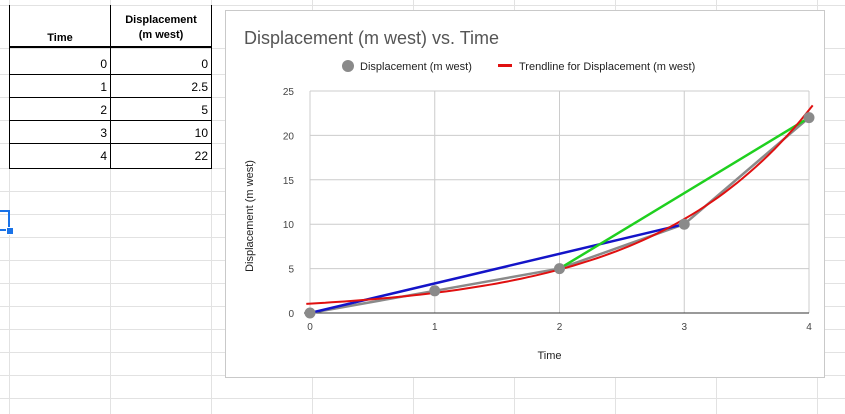 Image resolution: width=845 pixels, height=414 pixels. What do you see at coordinates (103, 109) in the screenshot?
I see `cell-value: 2` at bounding box center [103, 109].